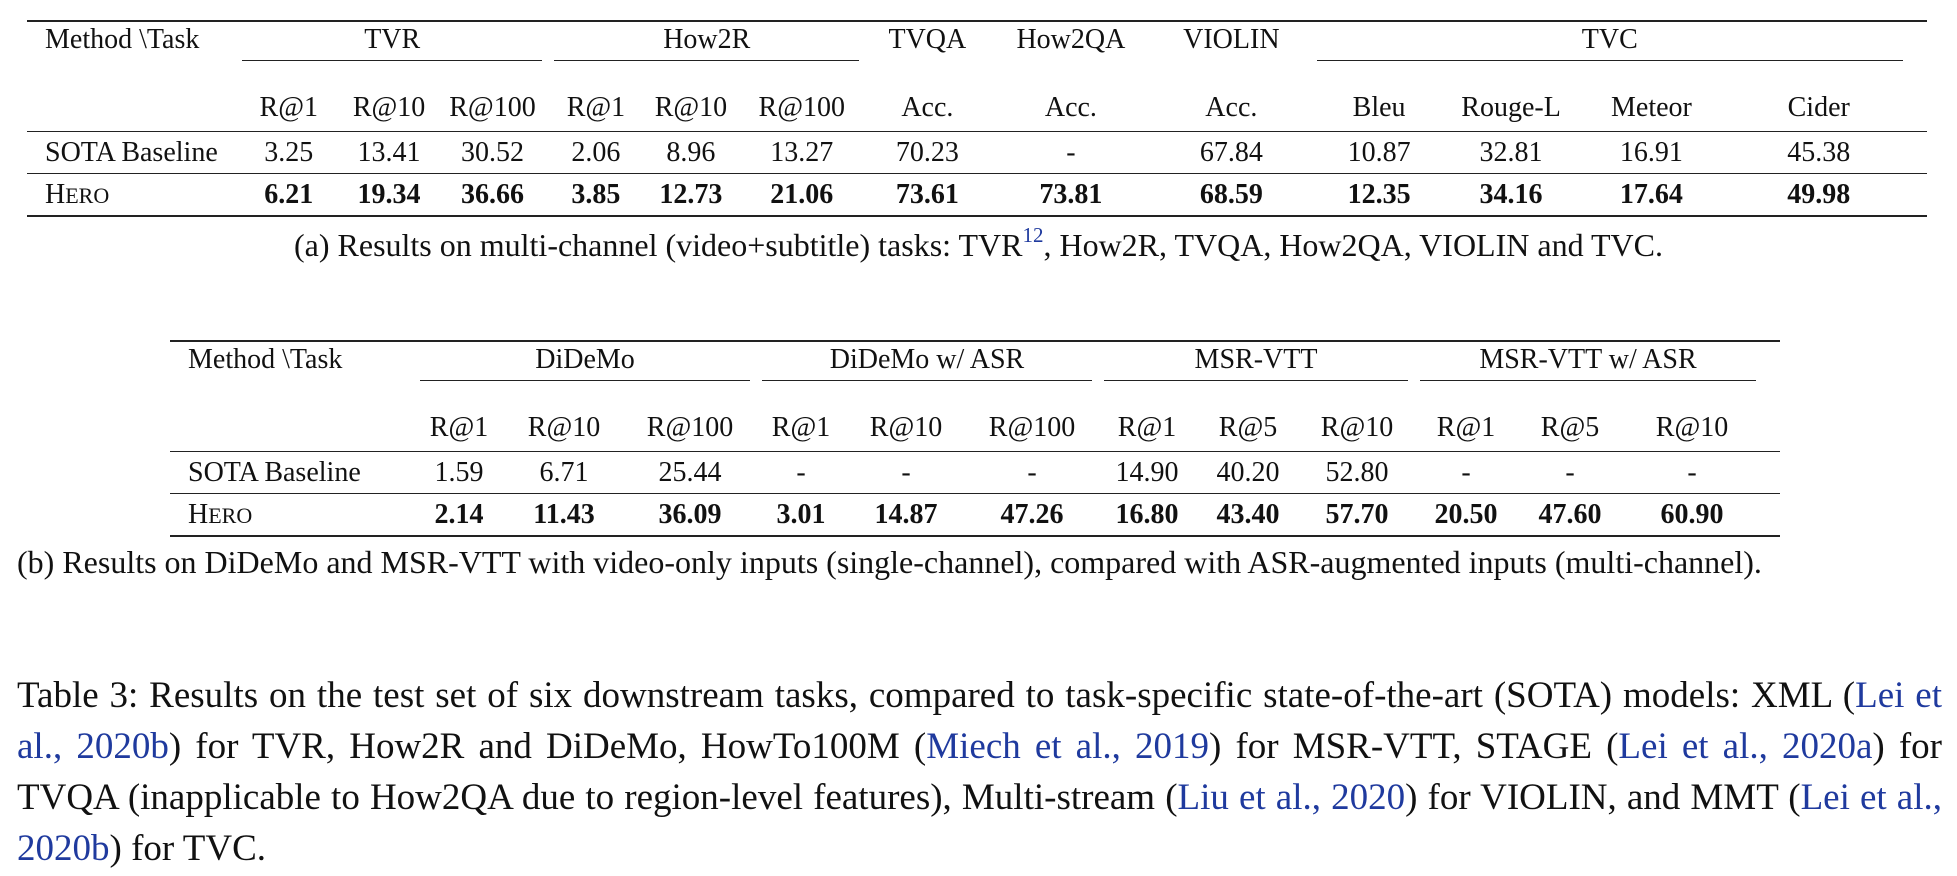 This screenshot has width=1957, height=876. I want to click on table-cell: 47.60, so click(1570, 515).